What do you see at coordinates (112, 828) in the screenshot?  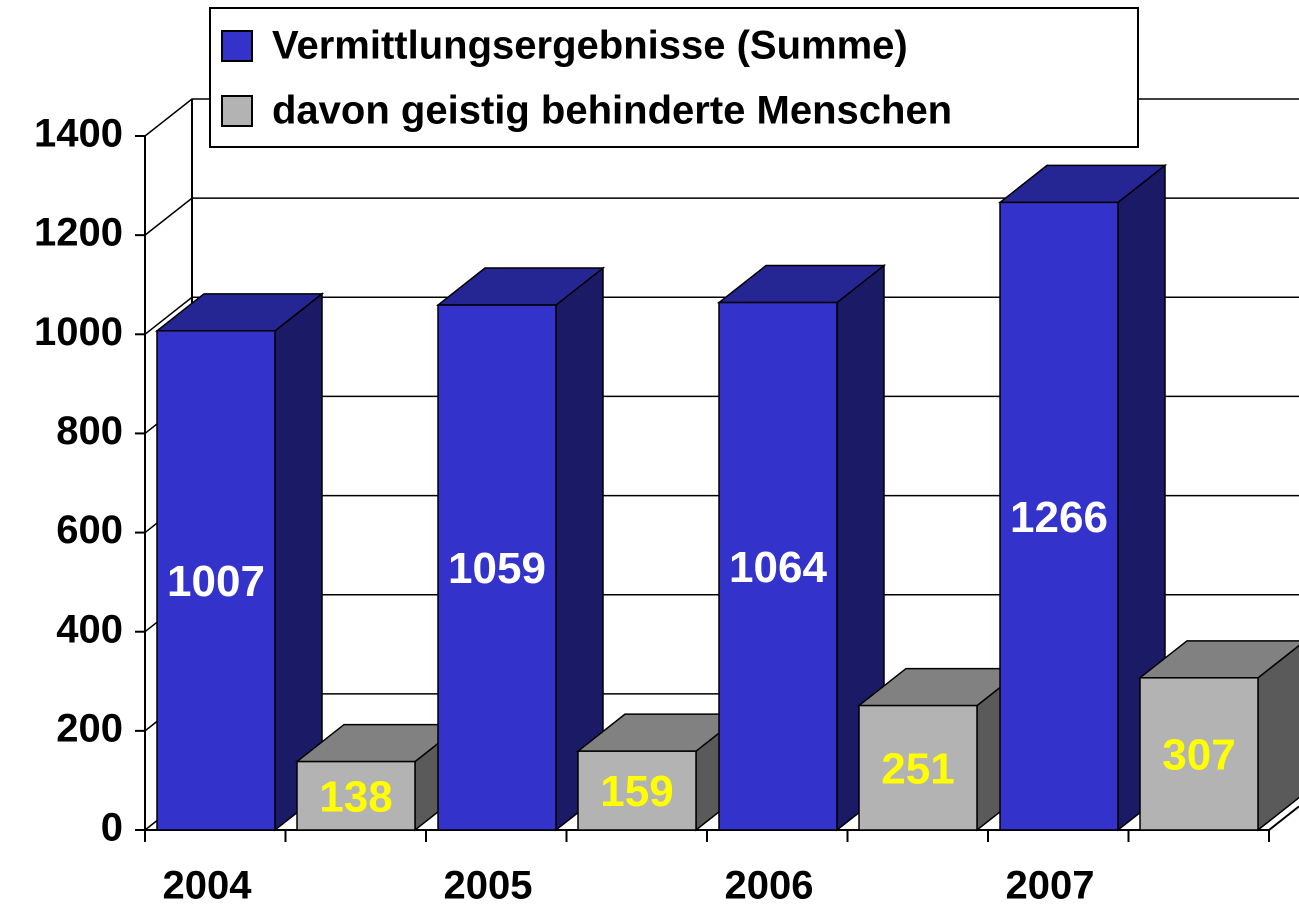 I see `y-tick-label: 0` at bounding box center [112, 828].